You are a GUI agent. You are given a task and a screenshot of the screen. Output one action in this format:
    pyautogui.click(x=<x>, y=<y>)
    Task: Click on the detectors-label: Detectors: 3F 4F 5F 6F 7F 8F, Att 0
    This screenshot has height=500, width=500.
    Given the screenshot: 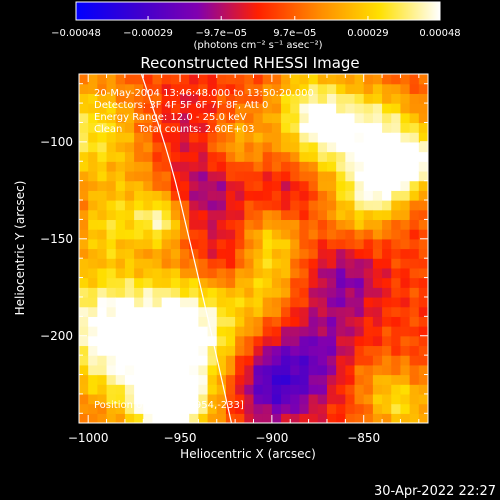 What is the action you would take?
    pyautogui.click(x=181, y=105)
    